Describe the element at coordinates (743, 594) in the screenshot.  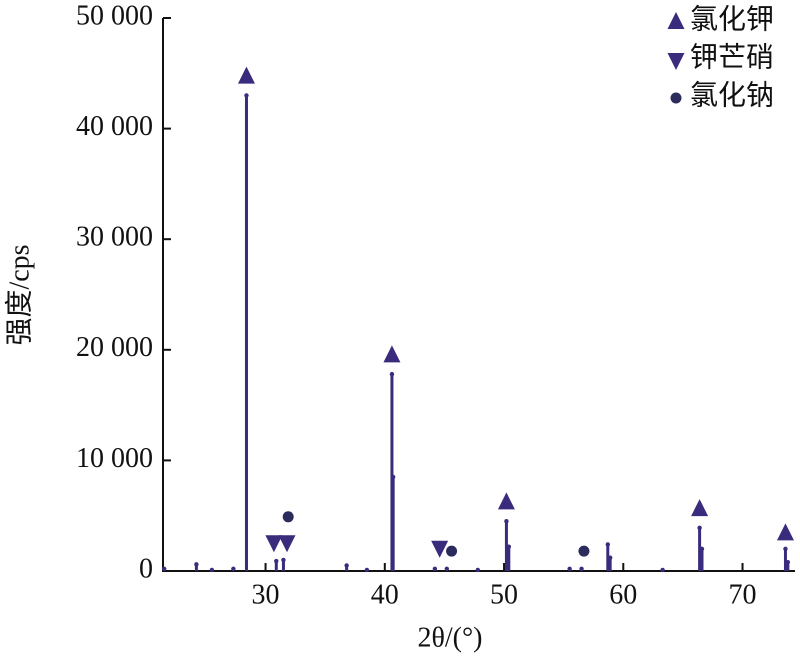
I see `x-tick-label: 70` at that location.